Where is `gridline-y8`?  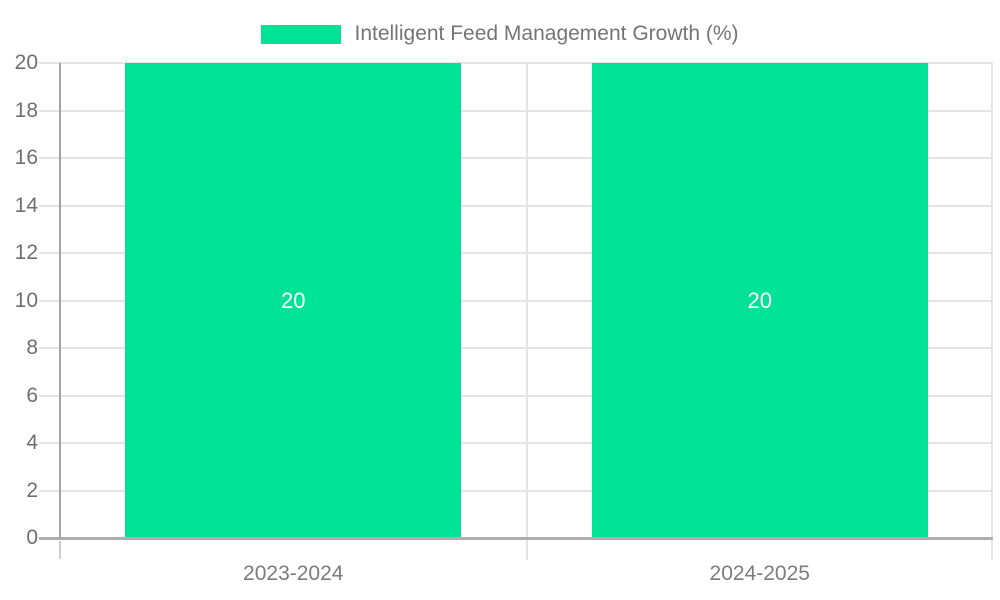 gridline-y8 is located at coordinates (516, 348).